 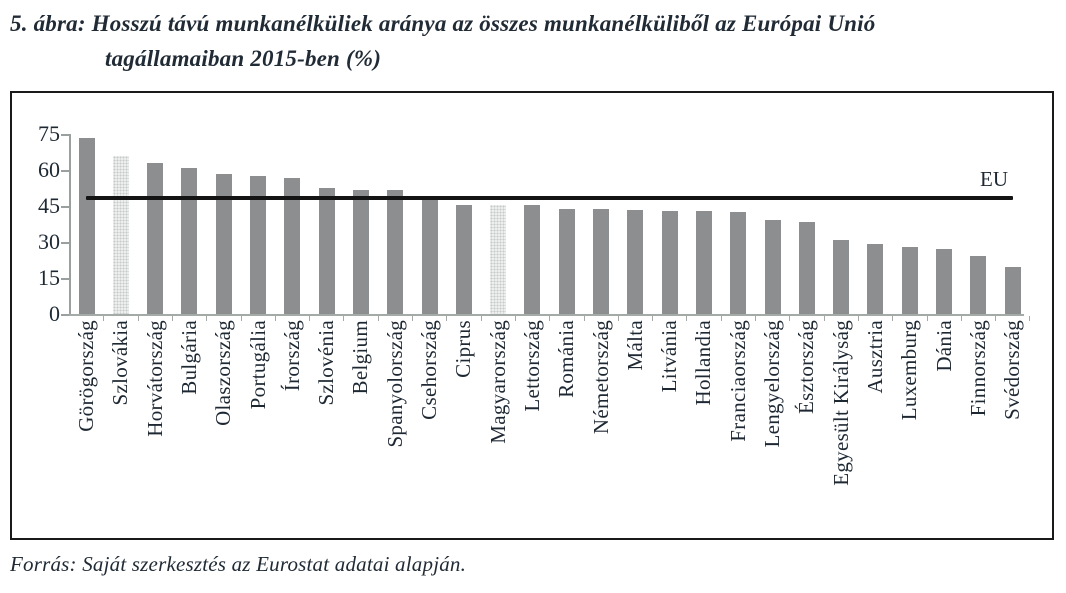 What do you see at coordinates (70, 225) in the screenshot?
I see `y-axis` at bounding box center [70, 225].